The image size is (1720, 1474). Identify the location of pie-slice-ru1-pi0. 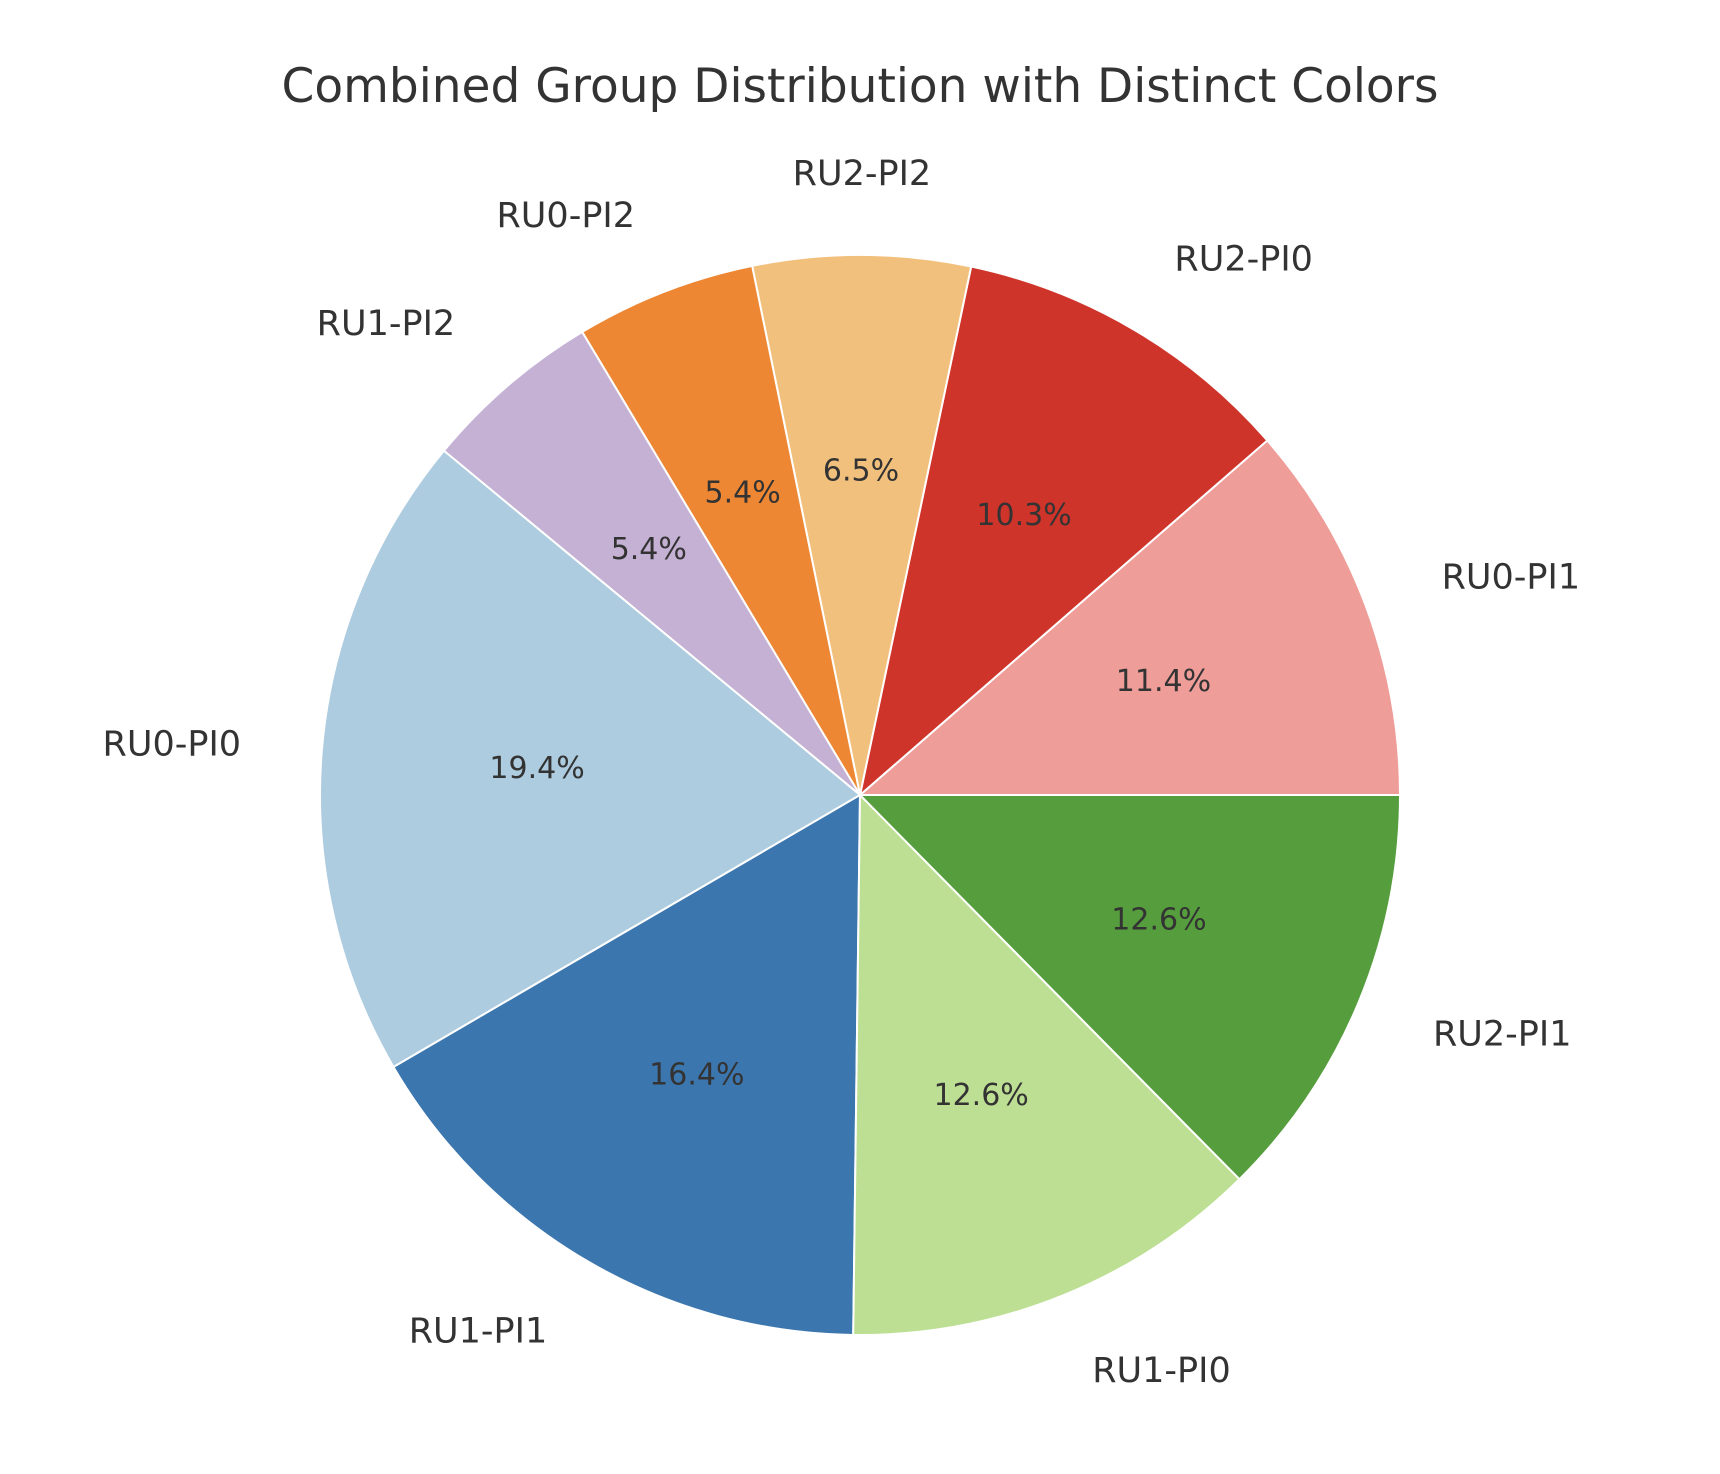
(1046, 1064).